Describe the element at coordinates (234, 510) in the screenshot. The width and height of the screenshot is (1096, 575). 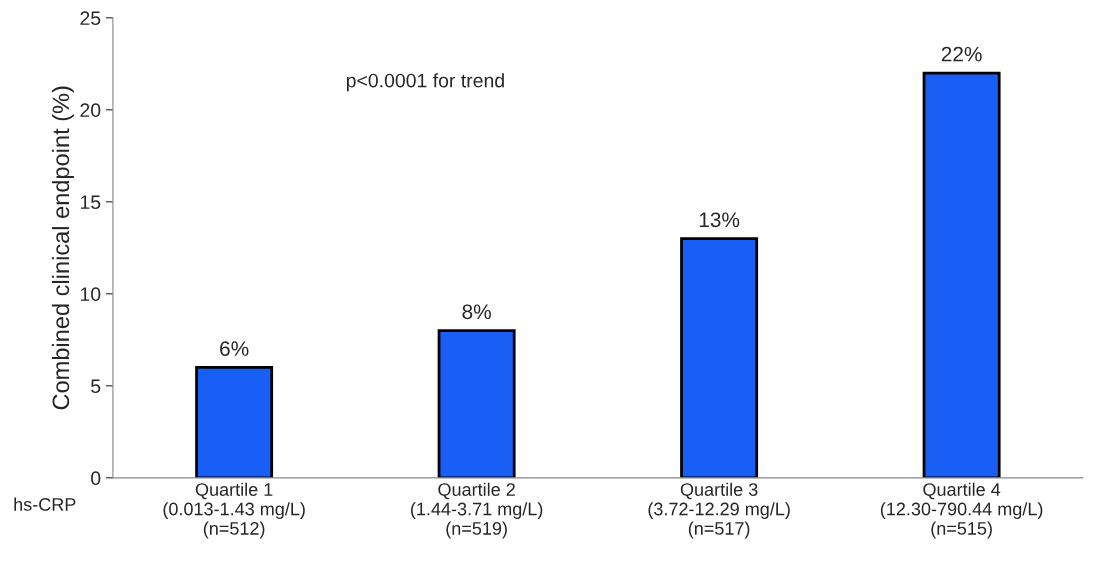
I see `x-tick-label: Quartile 1 (0.013-1.43 mg/L) (n=512)` at that location.